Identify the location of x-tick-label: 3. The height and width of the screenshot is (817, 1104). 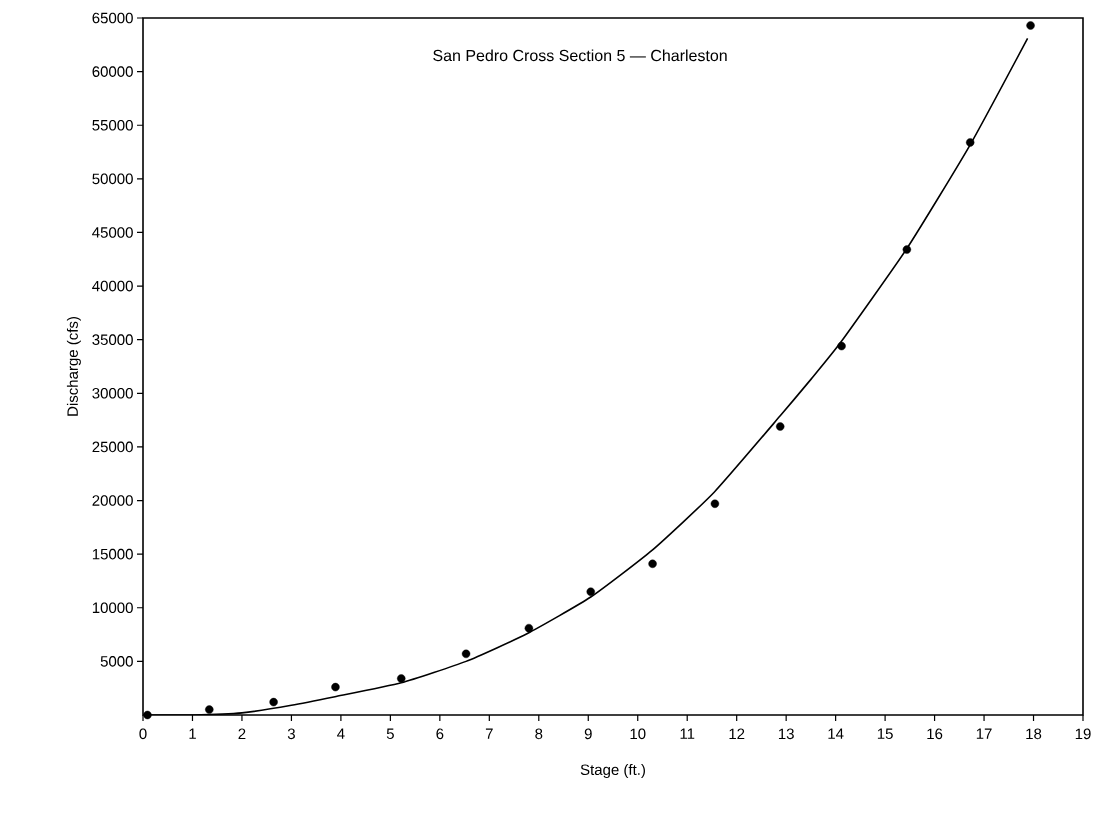
(291, 734).